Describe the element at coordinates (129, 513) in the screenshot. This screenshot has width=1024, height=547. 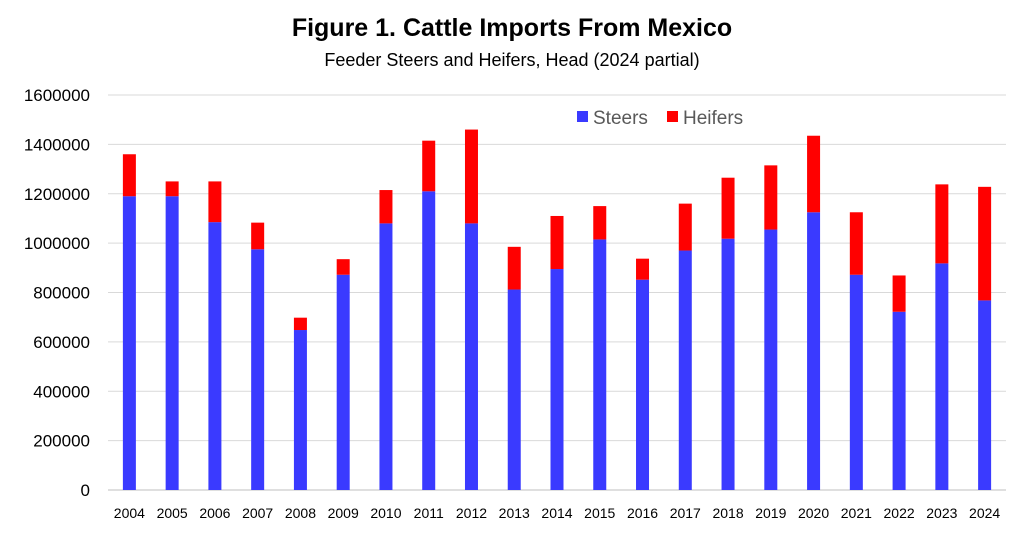
I see `x-tick-label: 2004` at that location.